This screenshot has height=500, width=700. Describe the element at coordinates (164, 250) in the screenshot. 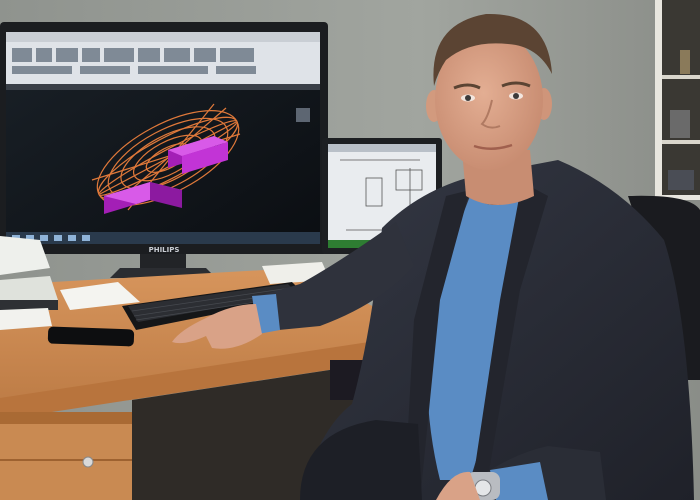

I see `monitor-brand: PHILIPS` at that location.